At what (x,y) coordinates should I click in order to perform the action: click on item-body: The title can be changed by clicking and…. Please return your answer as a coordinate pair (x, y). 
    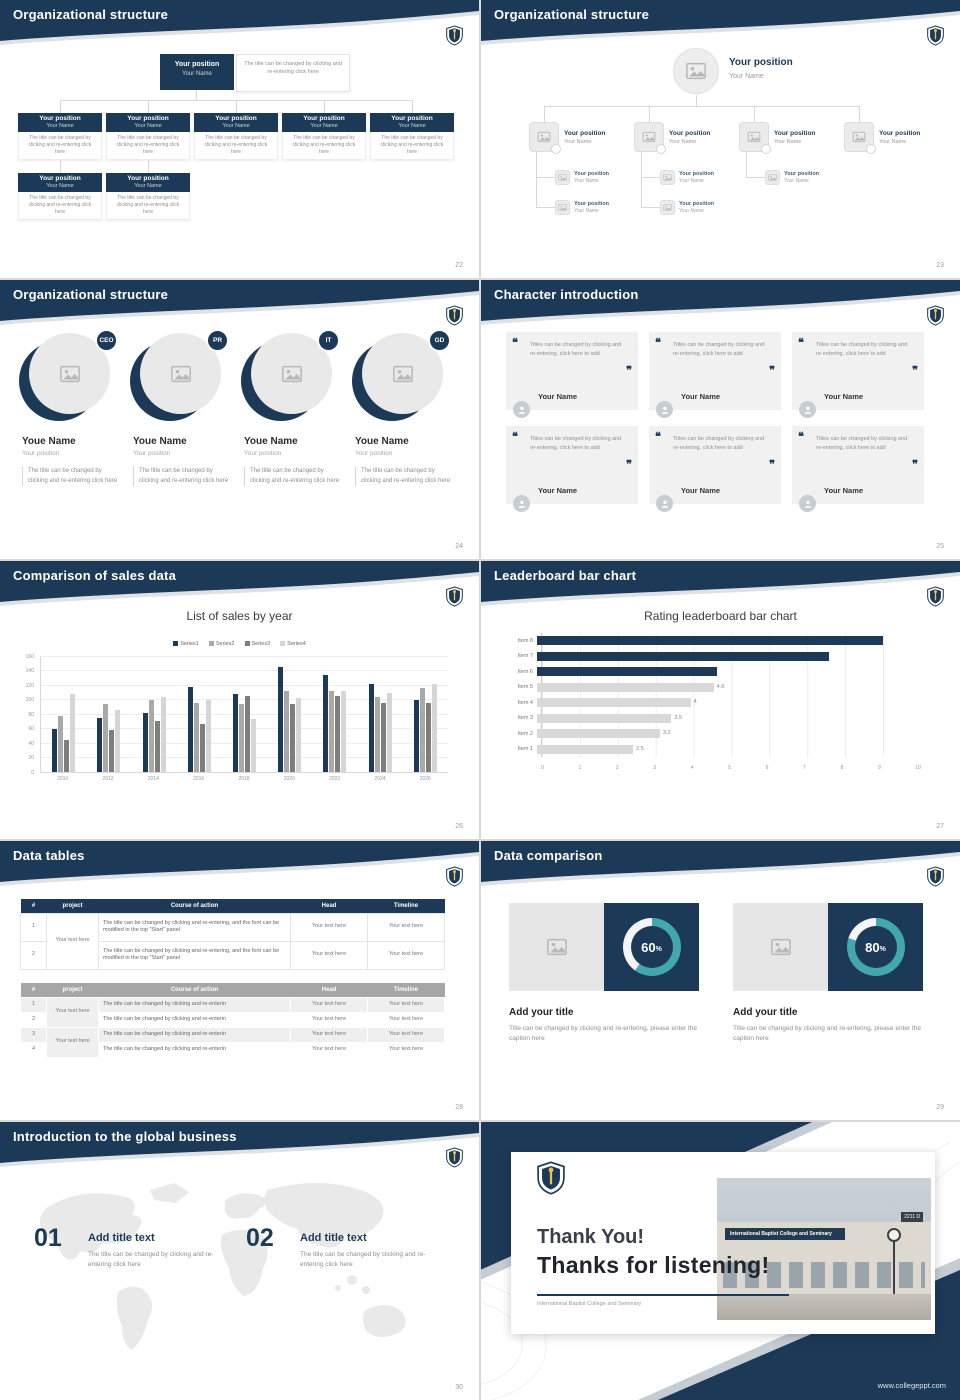
    Looking at the image, I should click on (363, 1259).